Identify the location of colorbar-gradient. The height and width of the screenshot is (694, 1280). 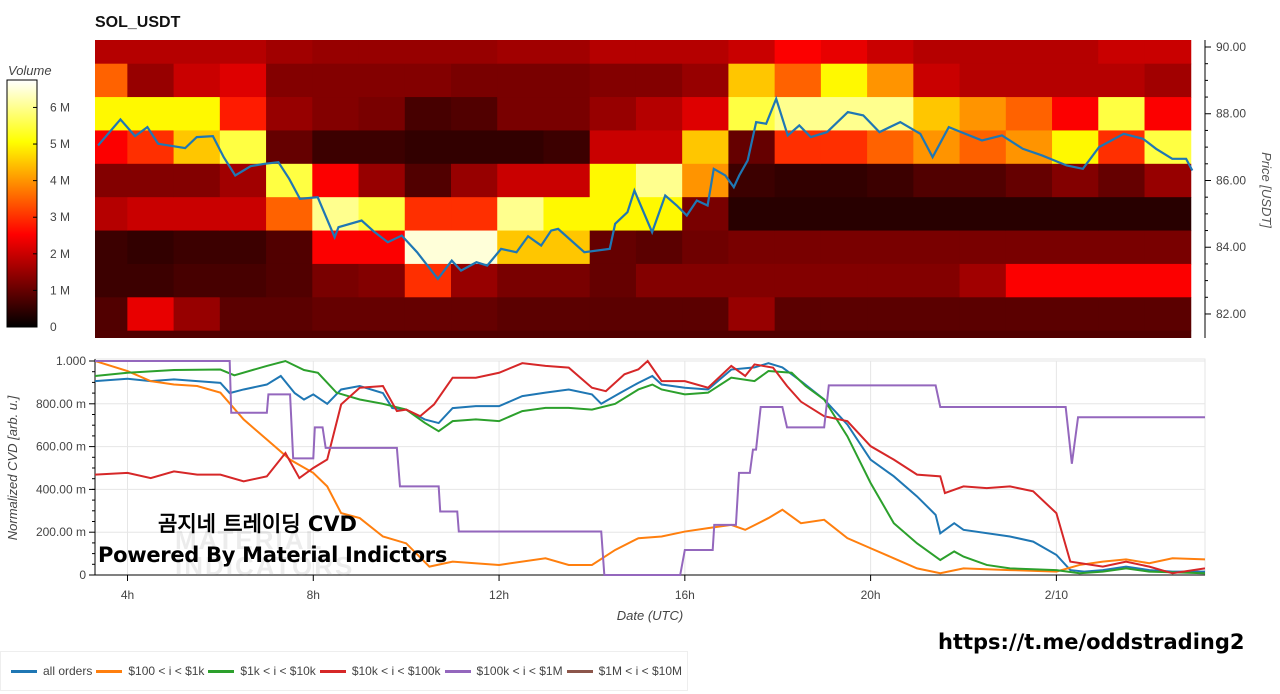
(22, 203).